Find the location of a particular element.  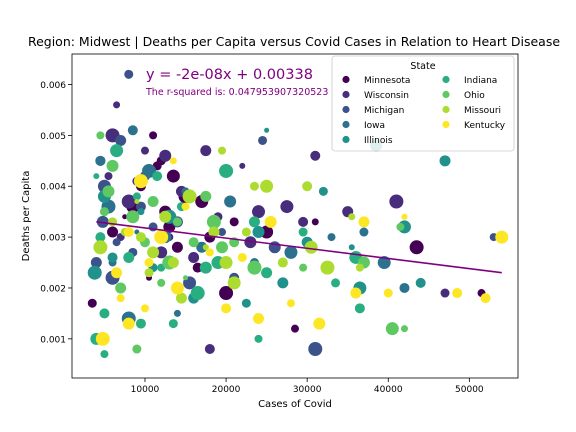

y-axis: 0.001 0.002 0.003 0.004 0.005 0.006 is located at coordinates (56, 213).